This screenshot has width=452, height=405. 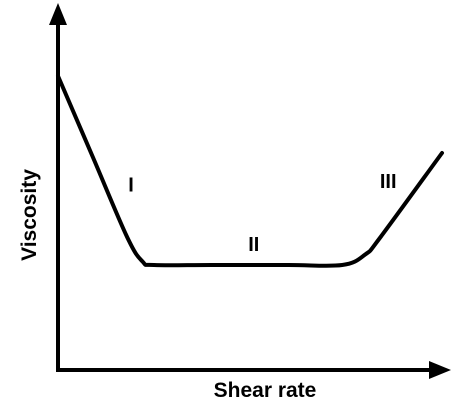 What do you see at coordinates (265, 390) in the screenshot?
I see `x-axis-label: Shear rate` at bounding box center [265, 390].